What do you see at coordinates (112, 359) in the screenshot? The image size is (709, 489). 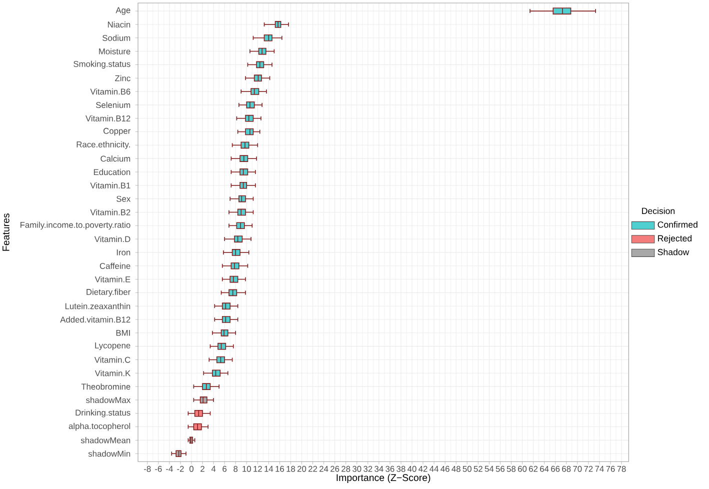 I see `y-tick-label: Vitamin.C` at bounding box center [112, 359].